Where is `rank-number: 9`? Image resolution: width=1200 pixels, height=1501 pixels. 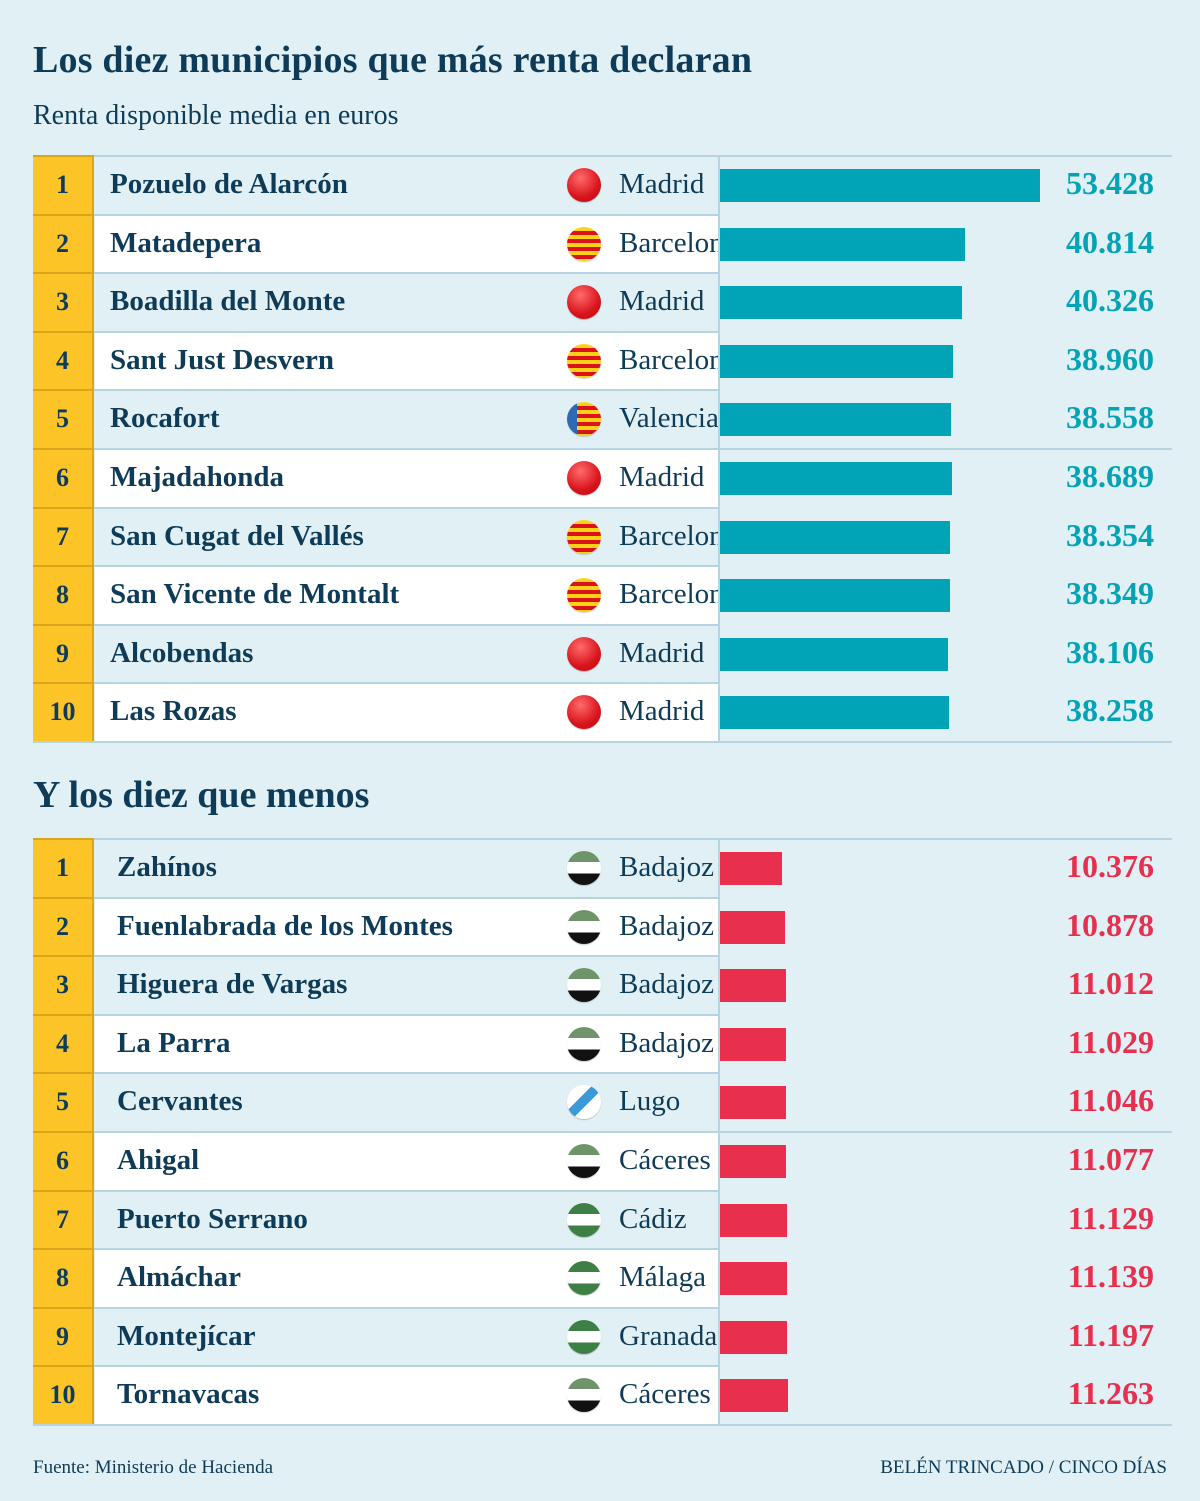
rank-number: 9 is located at coordinates (63, 653).